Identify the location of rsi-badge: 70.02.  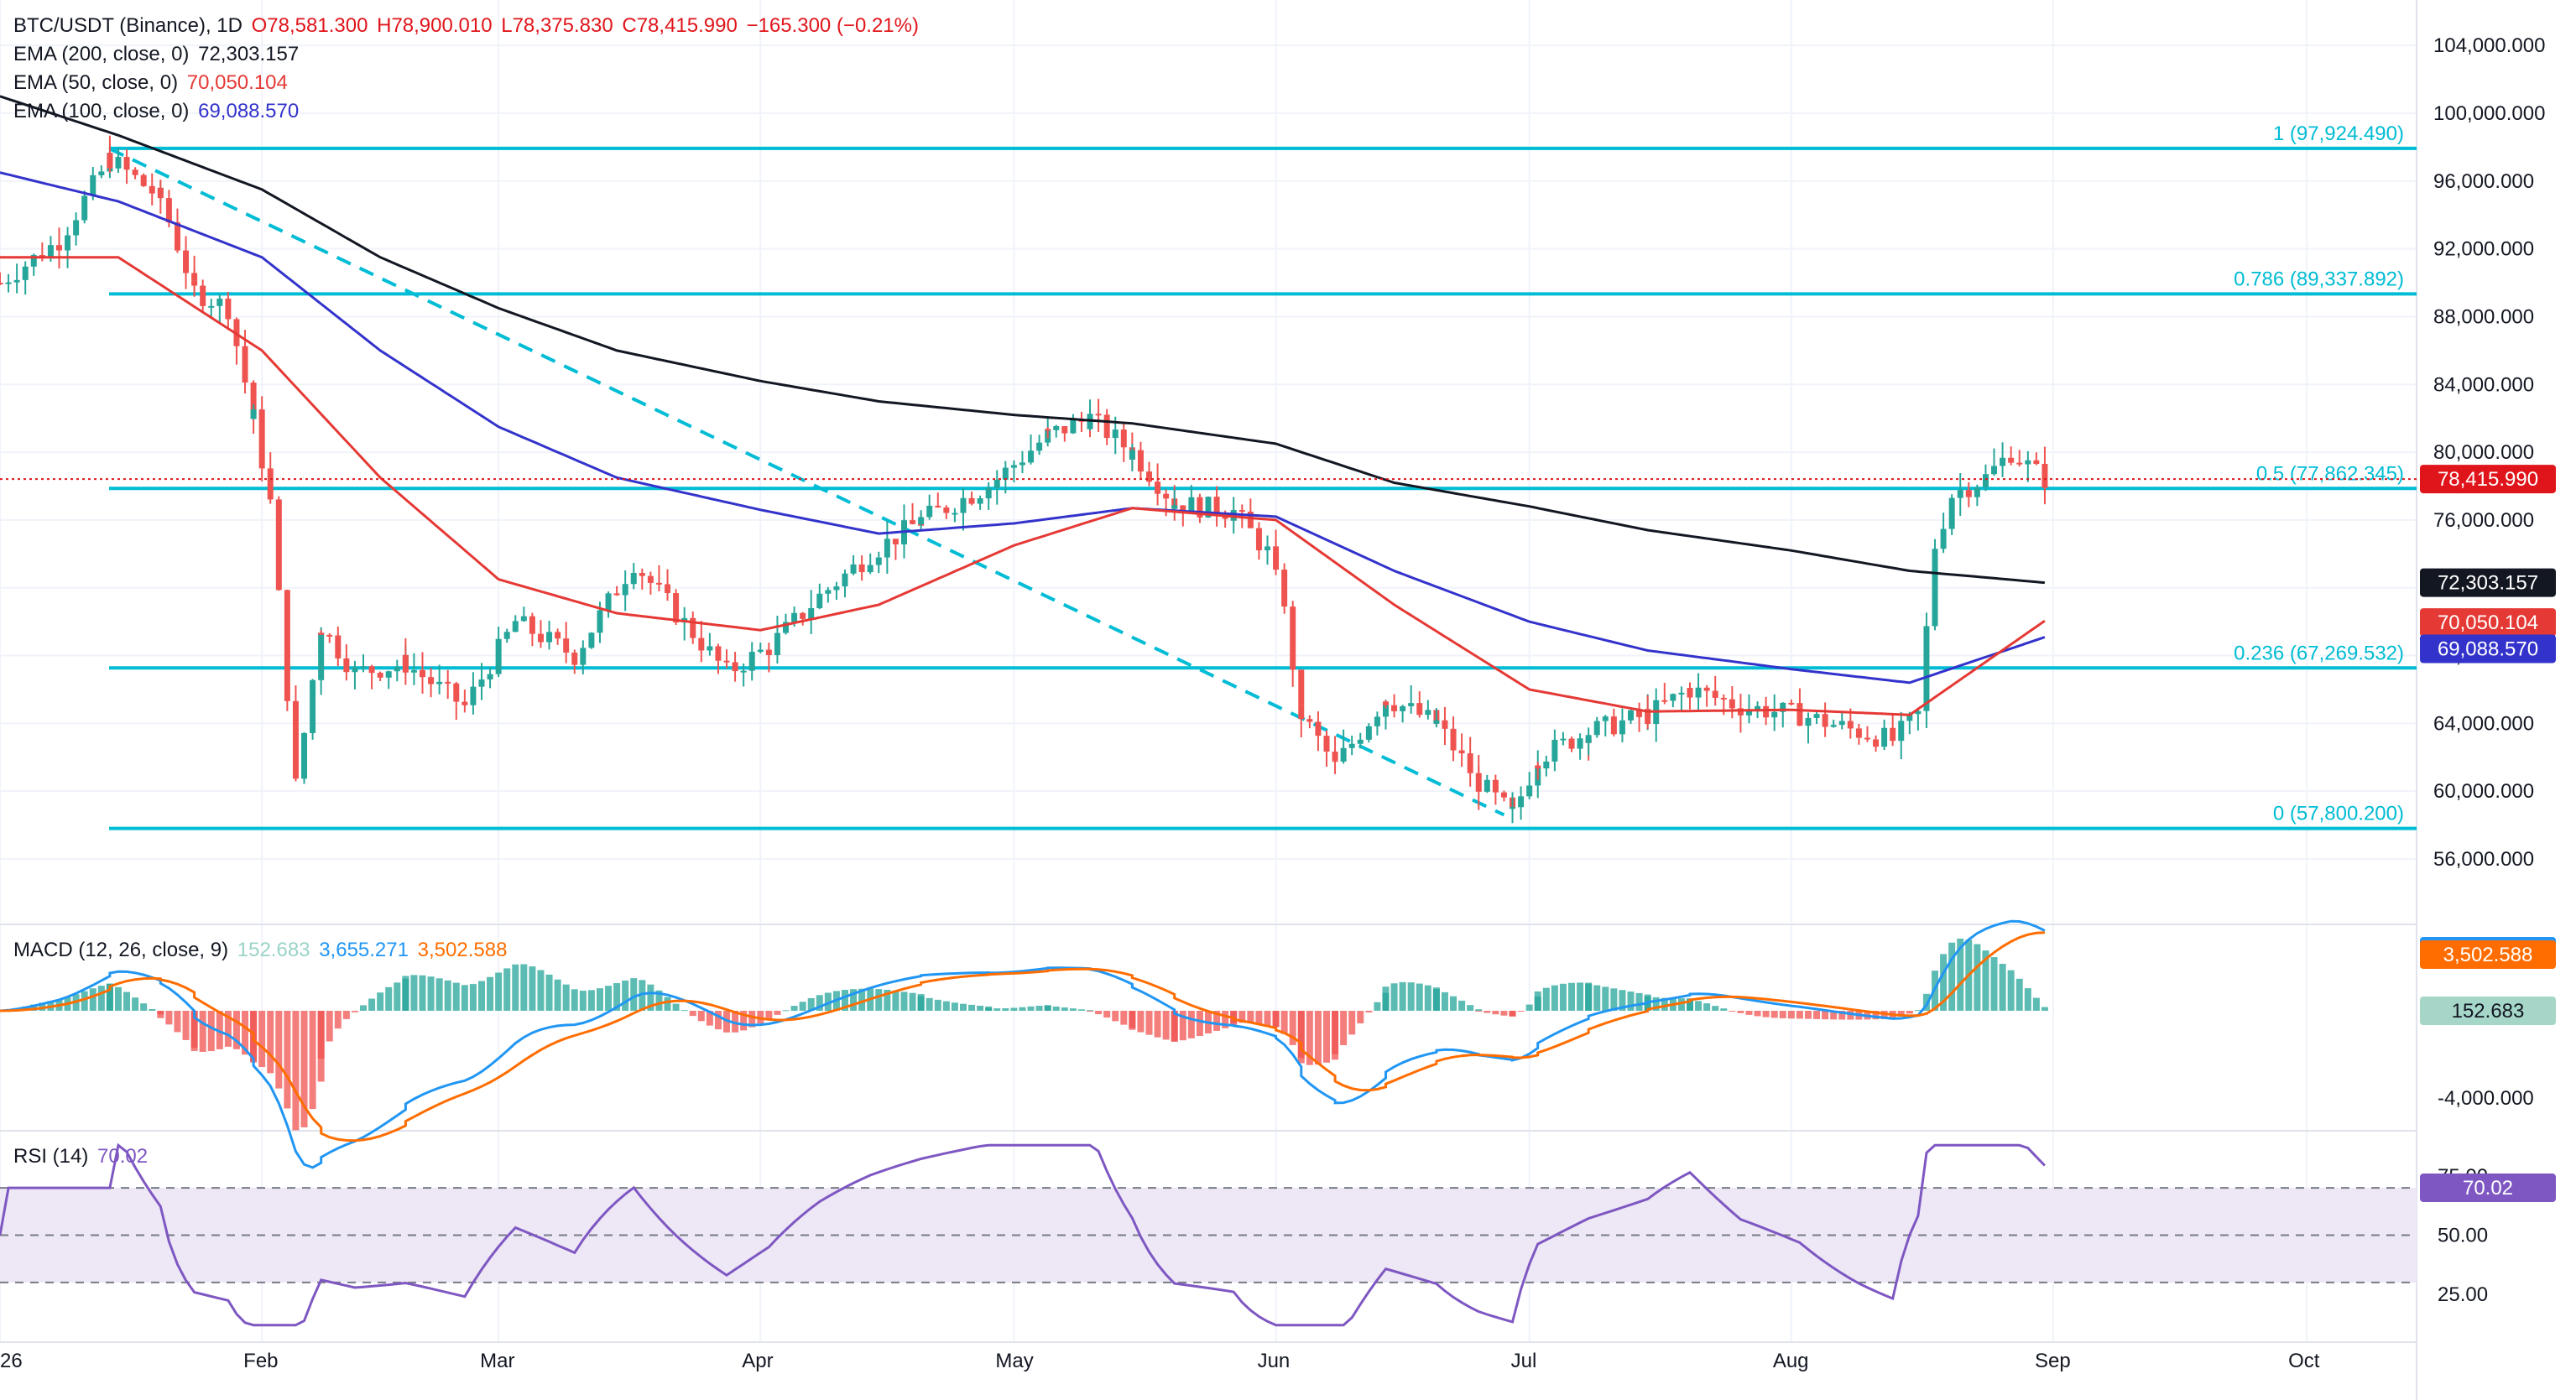
(2488, 1188).